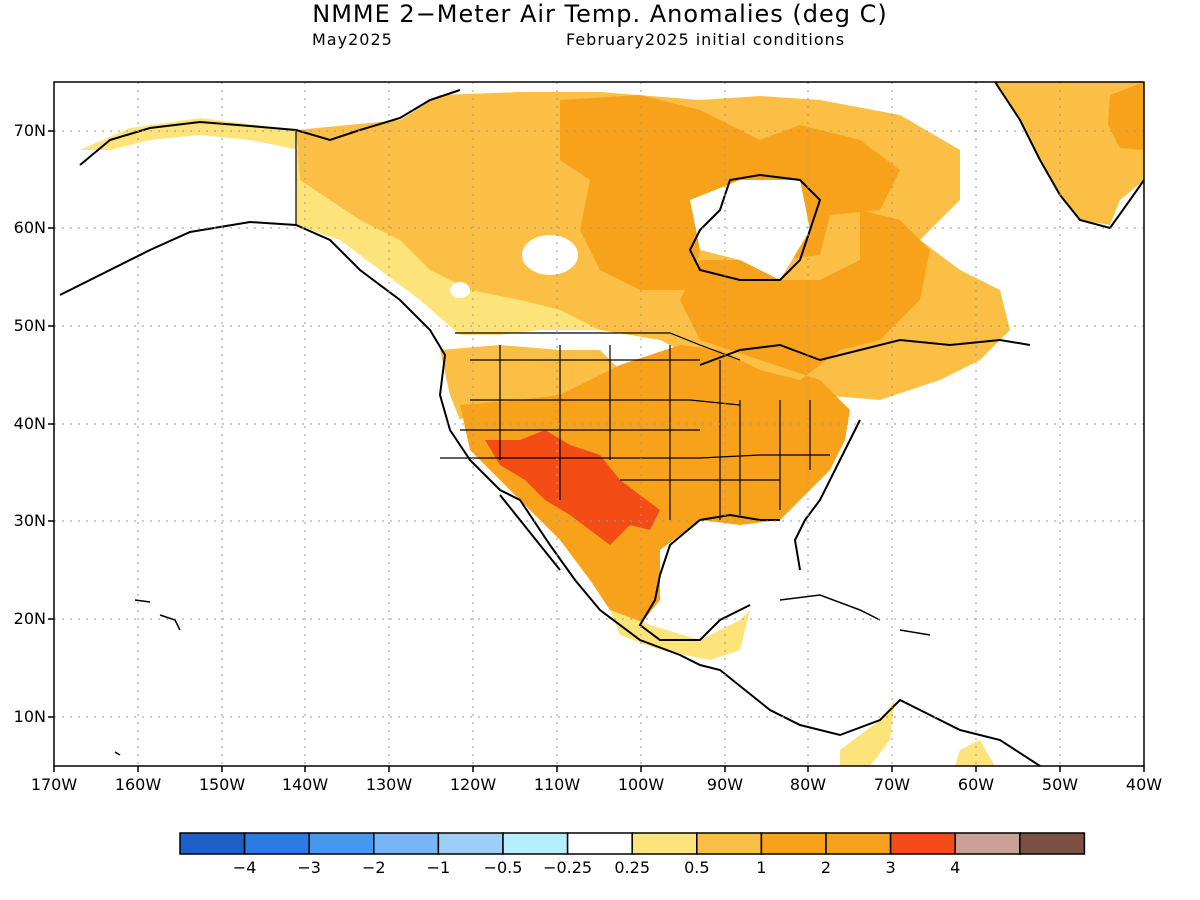  Describe the element at coordinates (374, 867) in the screenshot. I see `legend-label: −2` at that location.